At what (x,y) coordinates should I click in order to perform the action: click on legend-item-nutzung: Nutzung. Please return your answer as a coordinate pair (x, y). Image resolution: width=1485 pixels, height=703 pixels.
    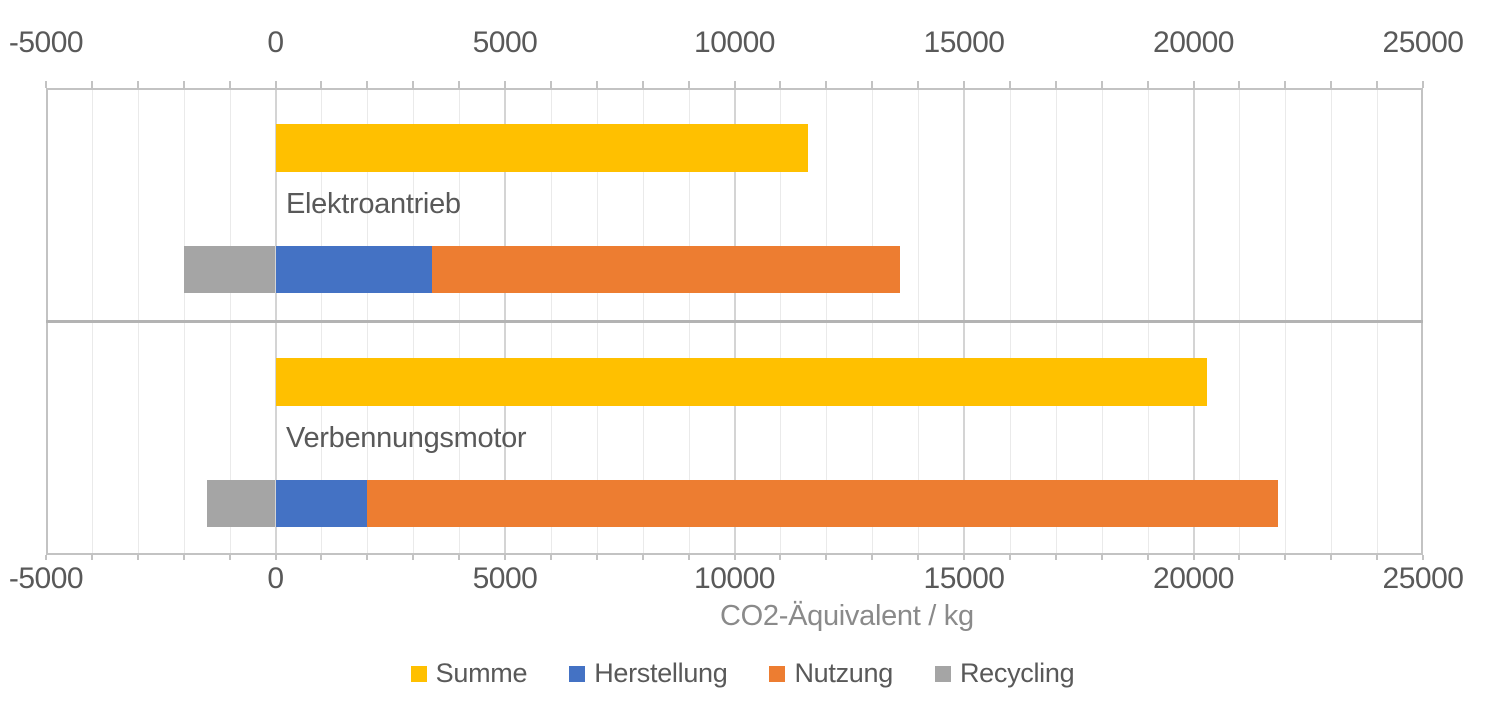
    Looking at the image, I should click on (831, 673).